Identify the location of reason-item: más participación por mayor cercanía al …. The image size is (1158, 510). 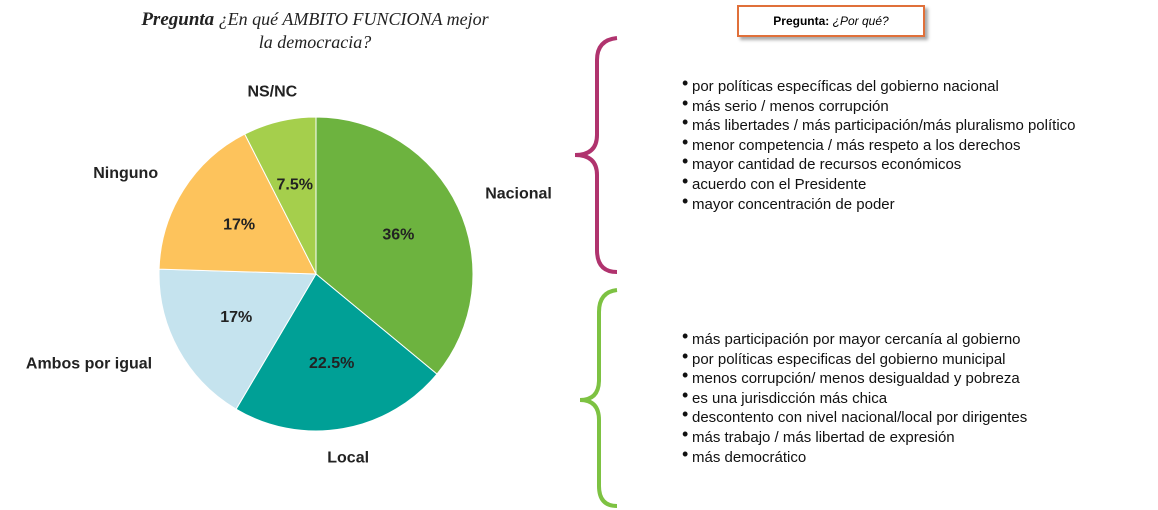
(859, 340).